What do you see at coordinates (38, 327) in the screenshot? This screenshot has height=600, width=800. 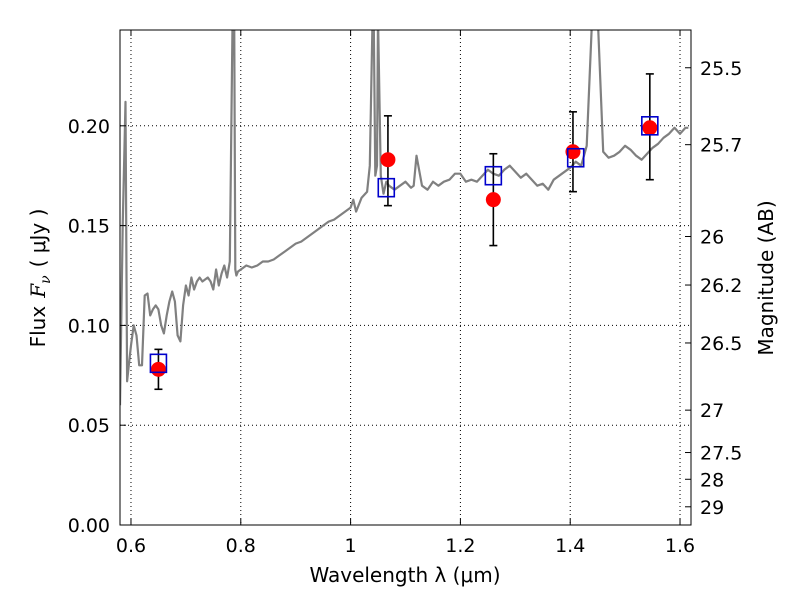 I see `y-axis-label-prefix: Flux` at bounding box center [38, 327].